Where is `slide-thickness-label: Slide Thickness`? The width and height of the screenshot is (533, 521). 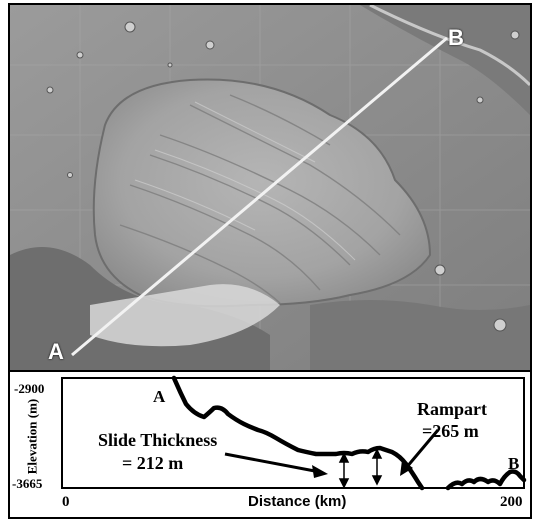 slide-thickness-label: Slide Thickness is located at coordinates (158, 440).